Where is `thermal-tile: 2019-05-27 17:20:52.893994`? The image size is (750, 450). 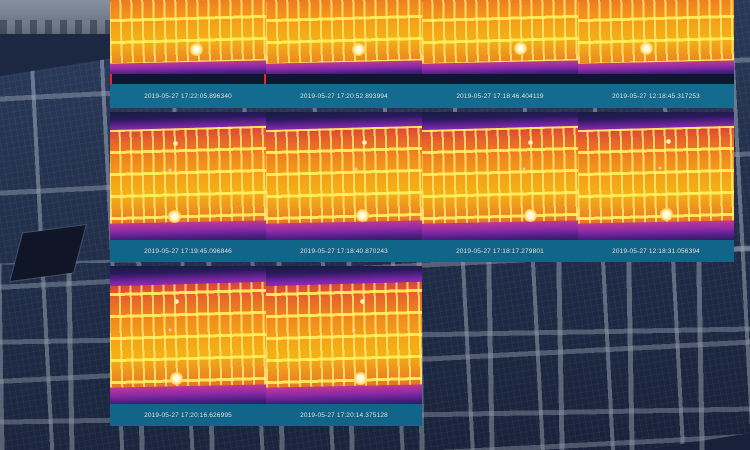
thermal-tile: 2019-05-27 17:20:52.893994 is located at coordinates (344, 54).